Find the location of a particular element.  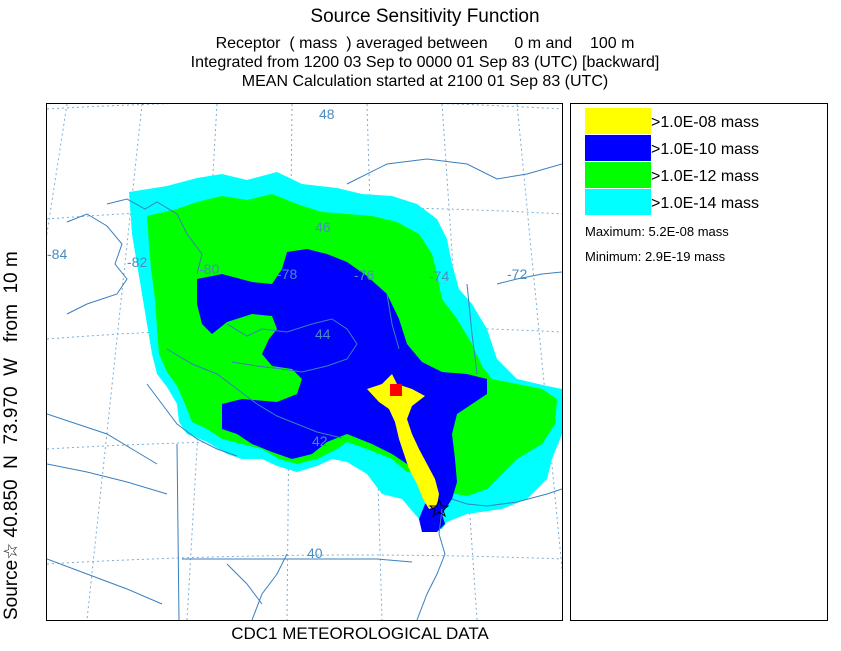

lat-label: 42 is located at coordinates (320, 441).